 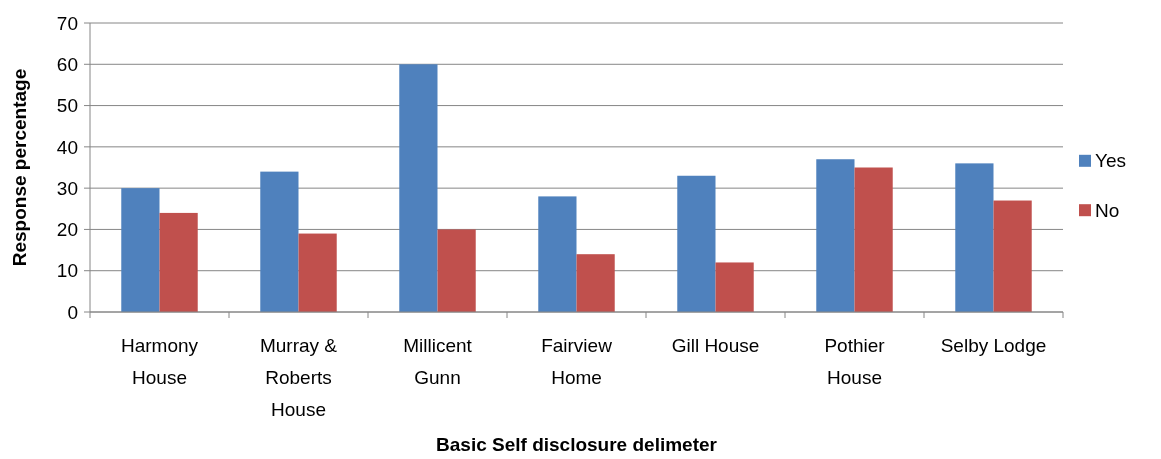 What do you see at coordinates (159, 361) in the screenshot?
I see `x-tick-label: Harmony House` at bounding box center [159, 361].